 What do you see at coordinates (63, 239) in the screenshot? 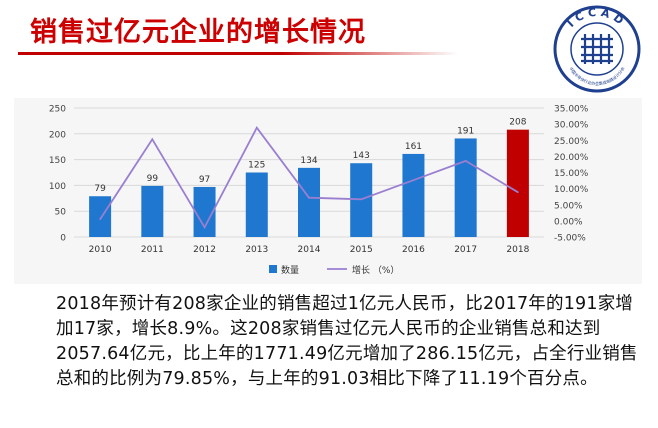
I see `y-left-tick-label: 0` at bounding box center [63, 239].